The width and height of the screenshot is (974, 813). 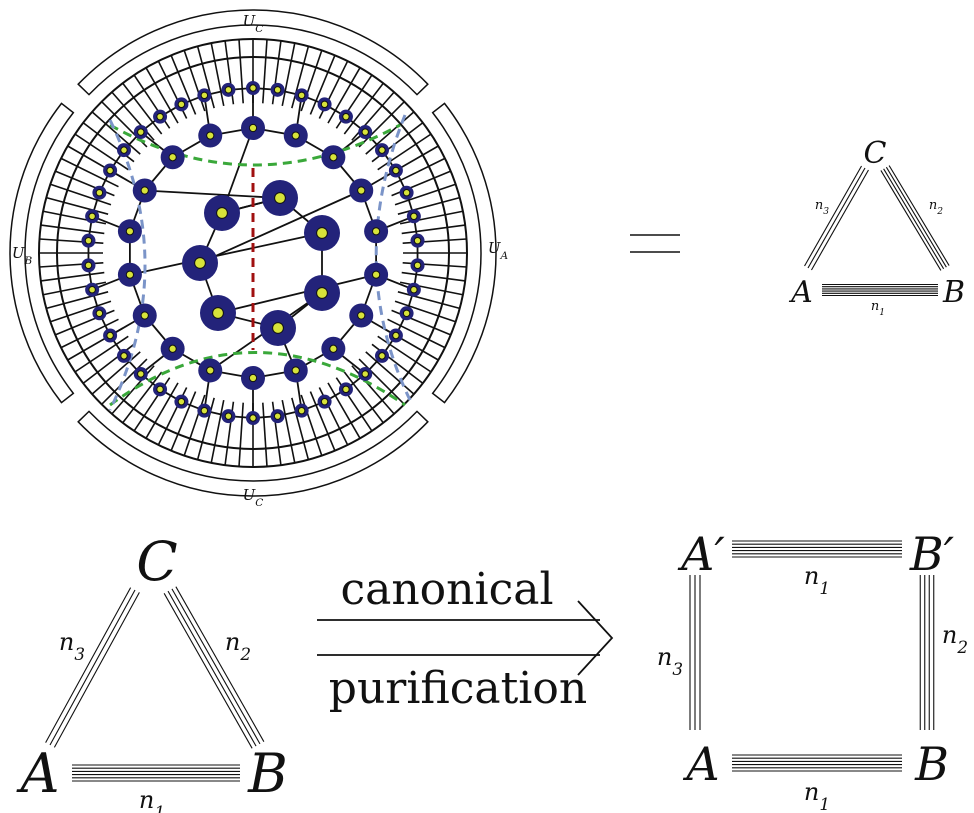 What do you see at coordinates (253, 497) in the screenshot?
I see `label-uc-bottom: UC` at bounding box center [253, 497].